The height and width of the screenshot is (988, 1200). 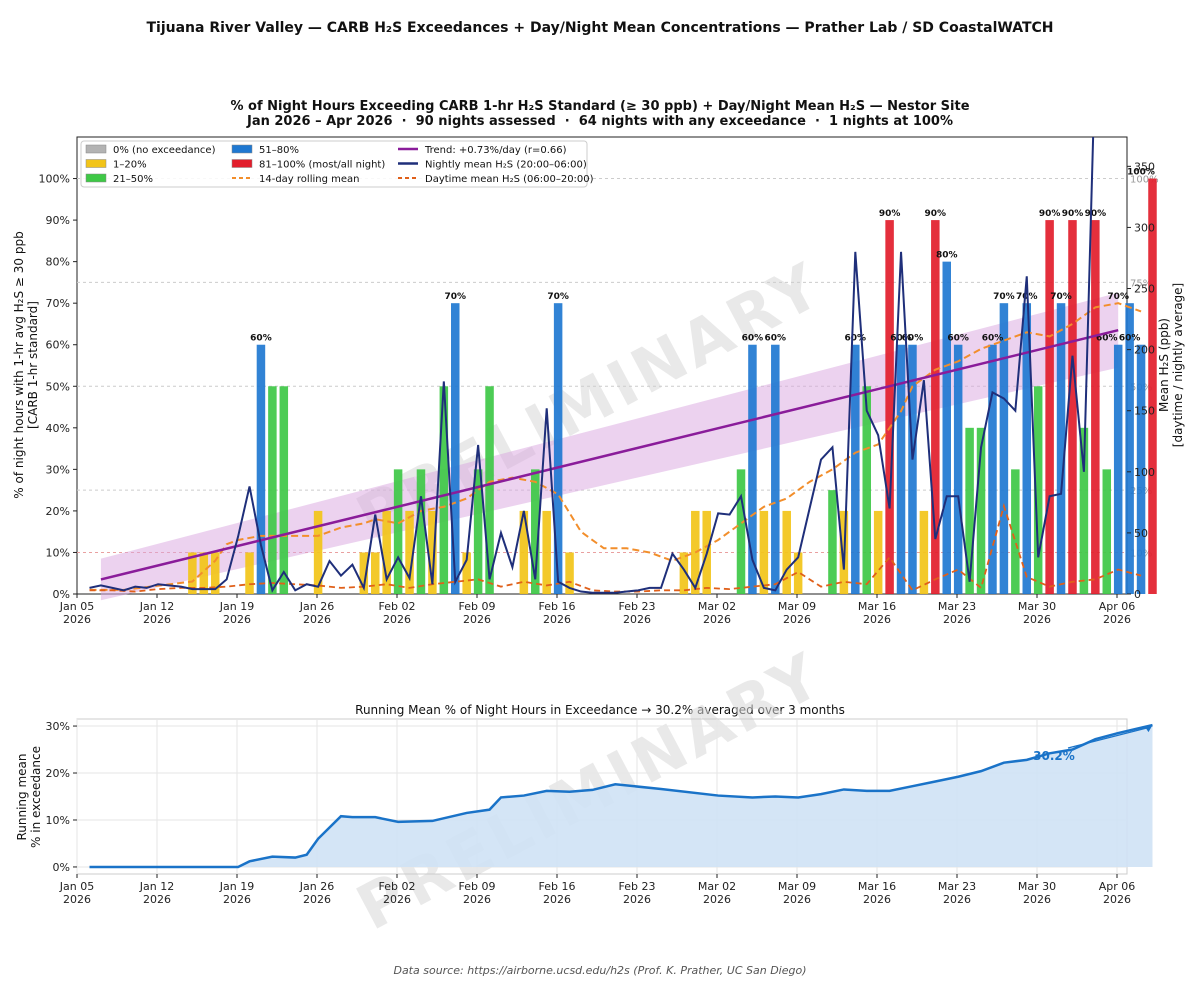 I want to click on y-tick-label: 60%, so click(x=58, y=345).